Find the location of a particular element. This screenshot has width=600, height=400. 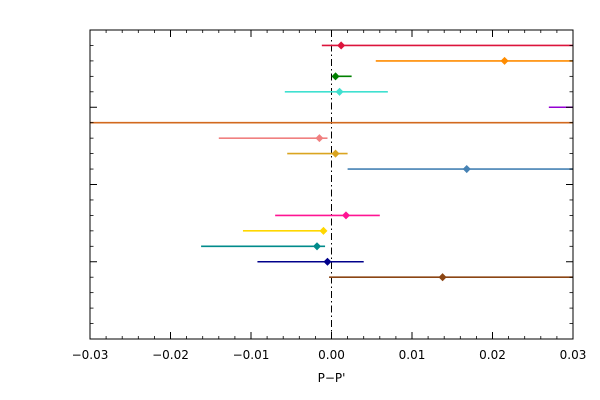

tick-labels-layer: −0.03 −0.02 −0.01 0.00 0.01 0.02 0.03 is located at coordinates (329, 355).